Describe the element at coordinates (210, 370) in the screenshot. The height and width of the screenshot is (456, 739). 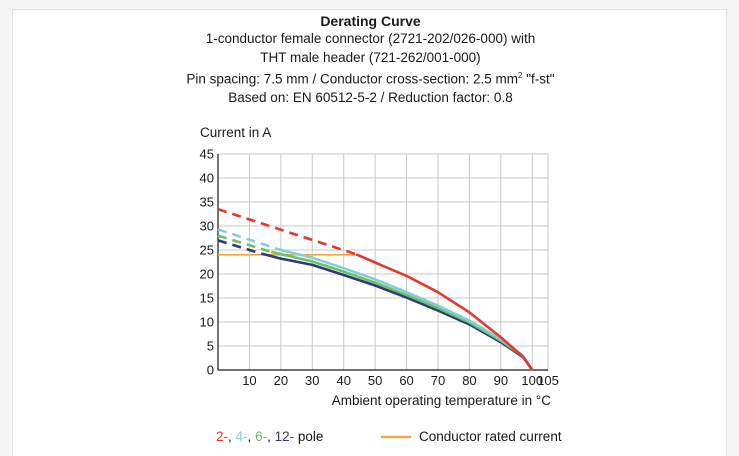
I see `y-tick-label: 0` at that location.